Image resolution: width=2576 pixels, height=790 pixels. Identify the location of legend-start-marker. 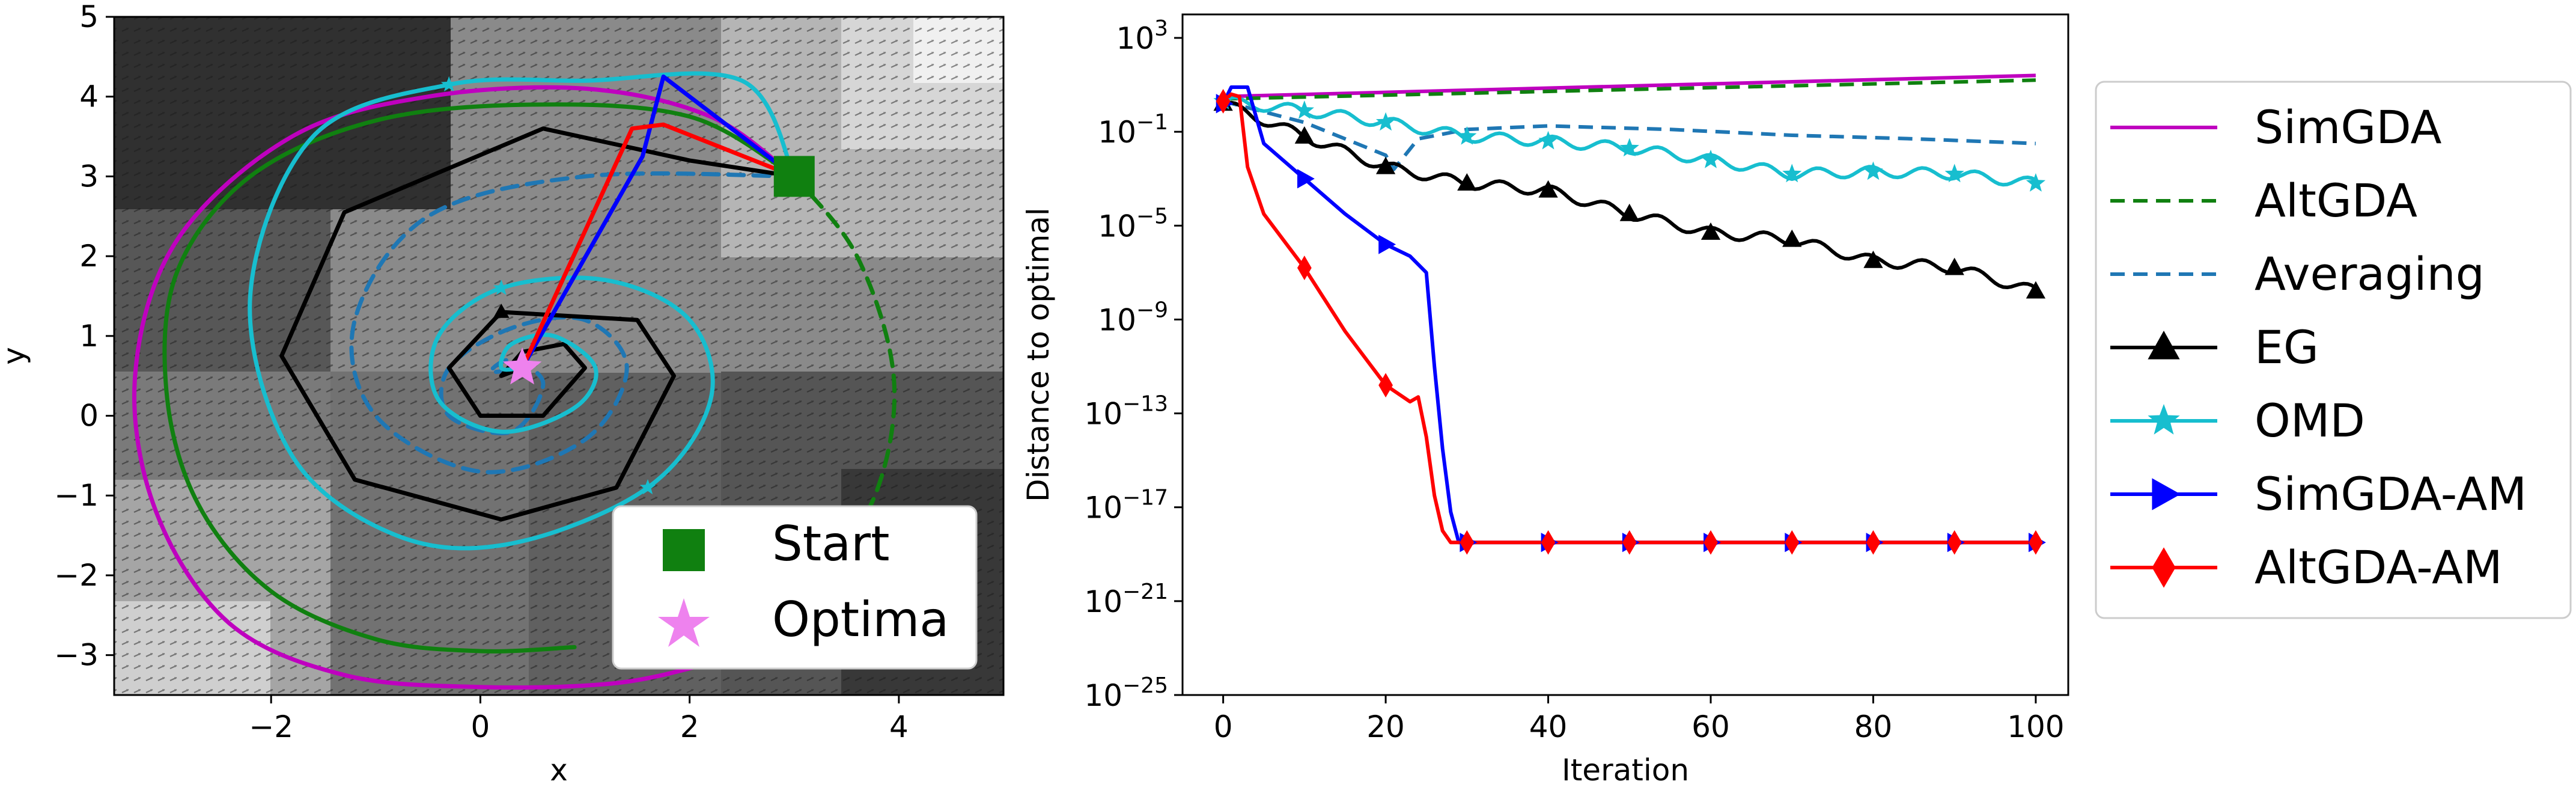
(684, 550).